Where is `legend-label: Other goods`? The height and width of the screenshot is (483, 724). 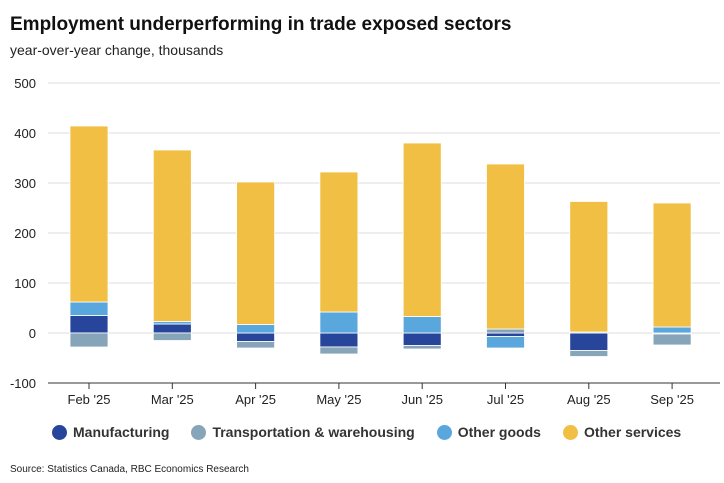 legend-label: Other goods is located at coordinates (499, 432).